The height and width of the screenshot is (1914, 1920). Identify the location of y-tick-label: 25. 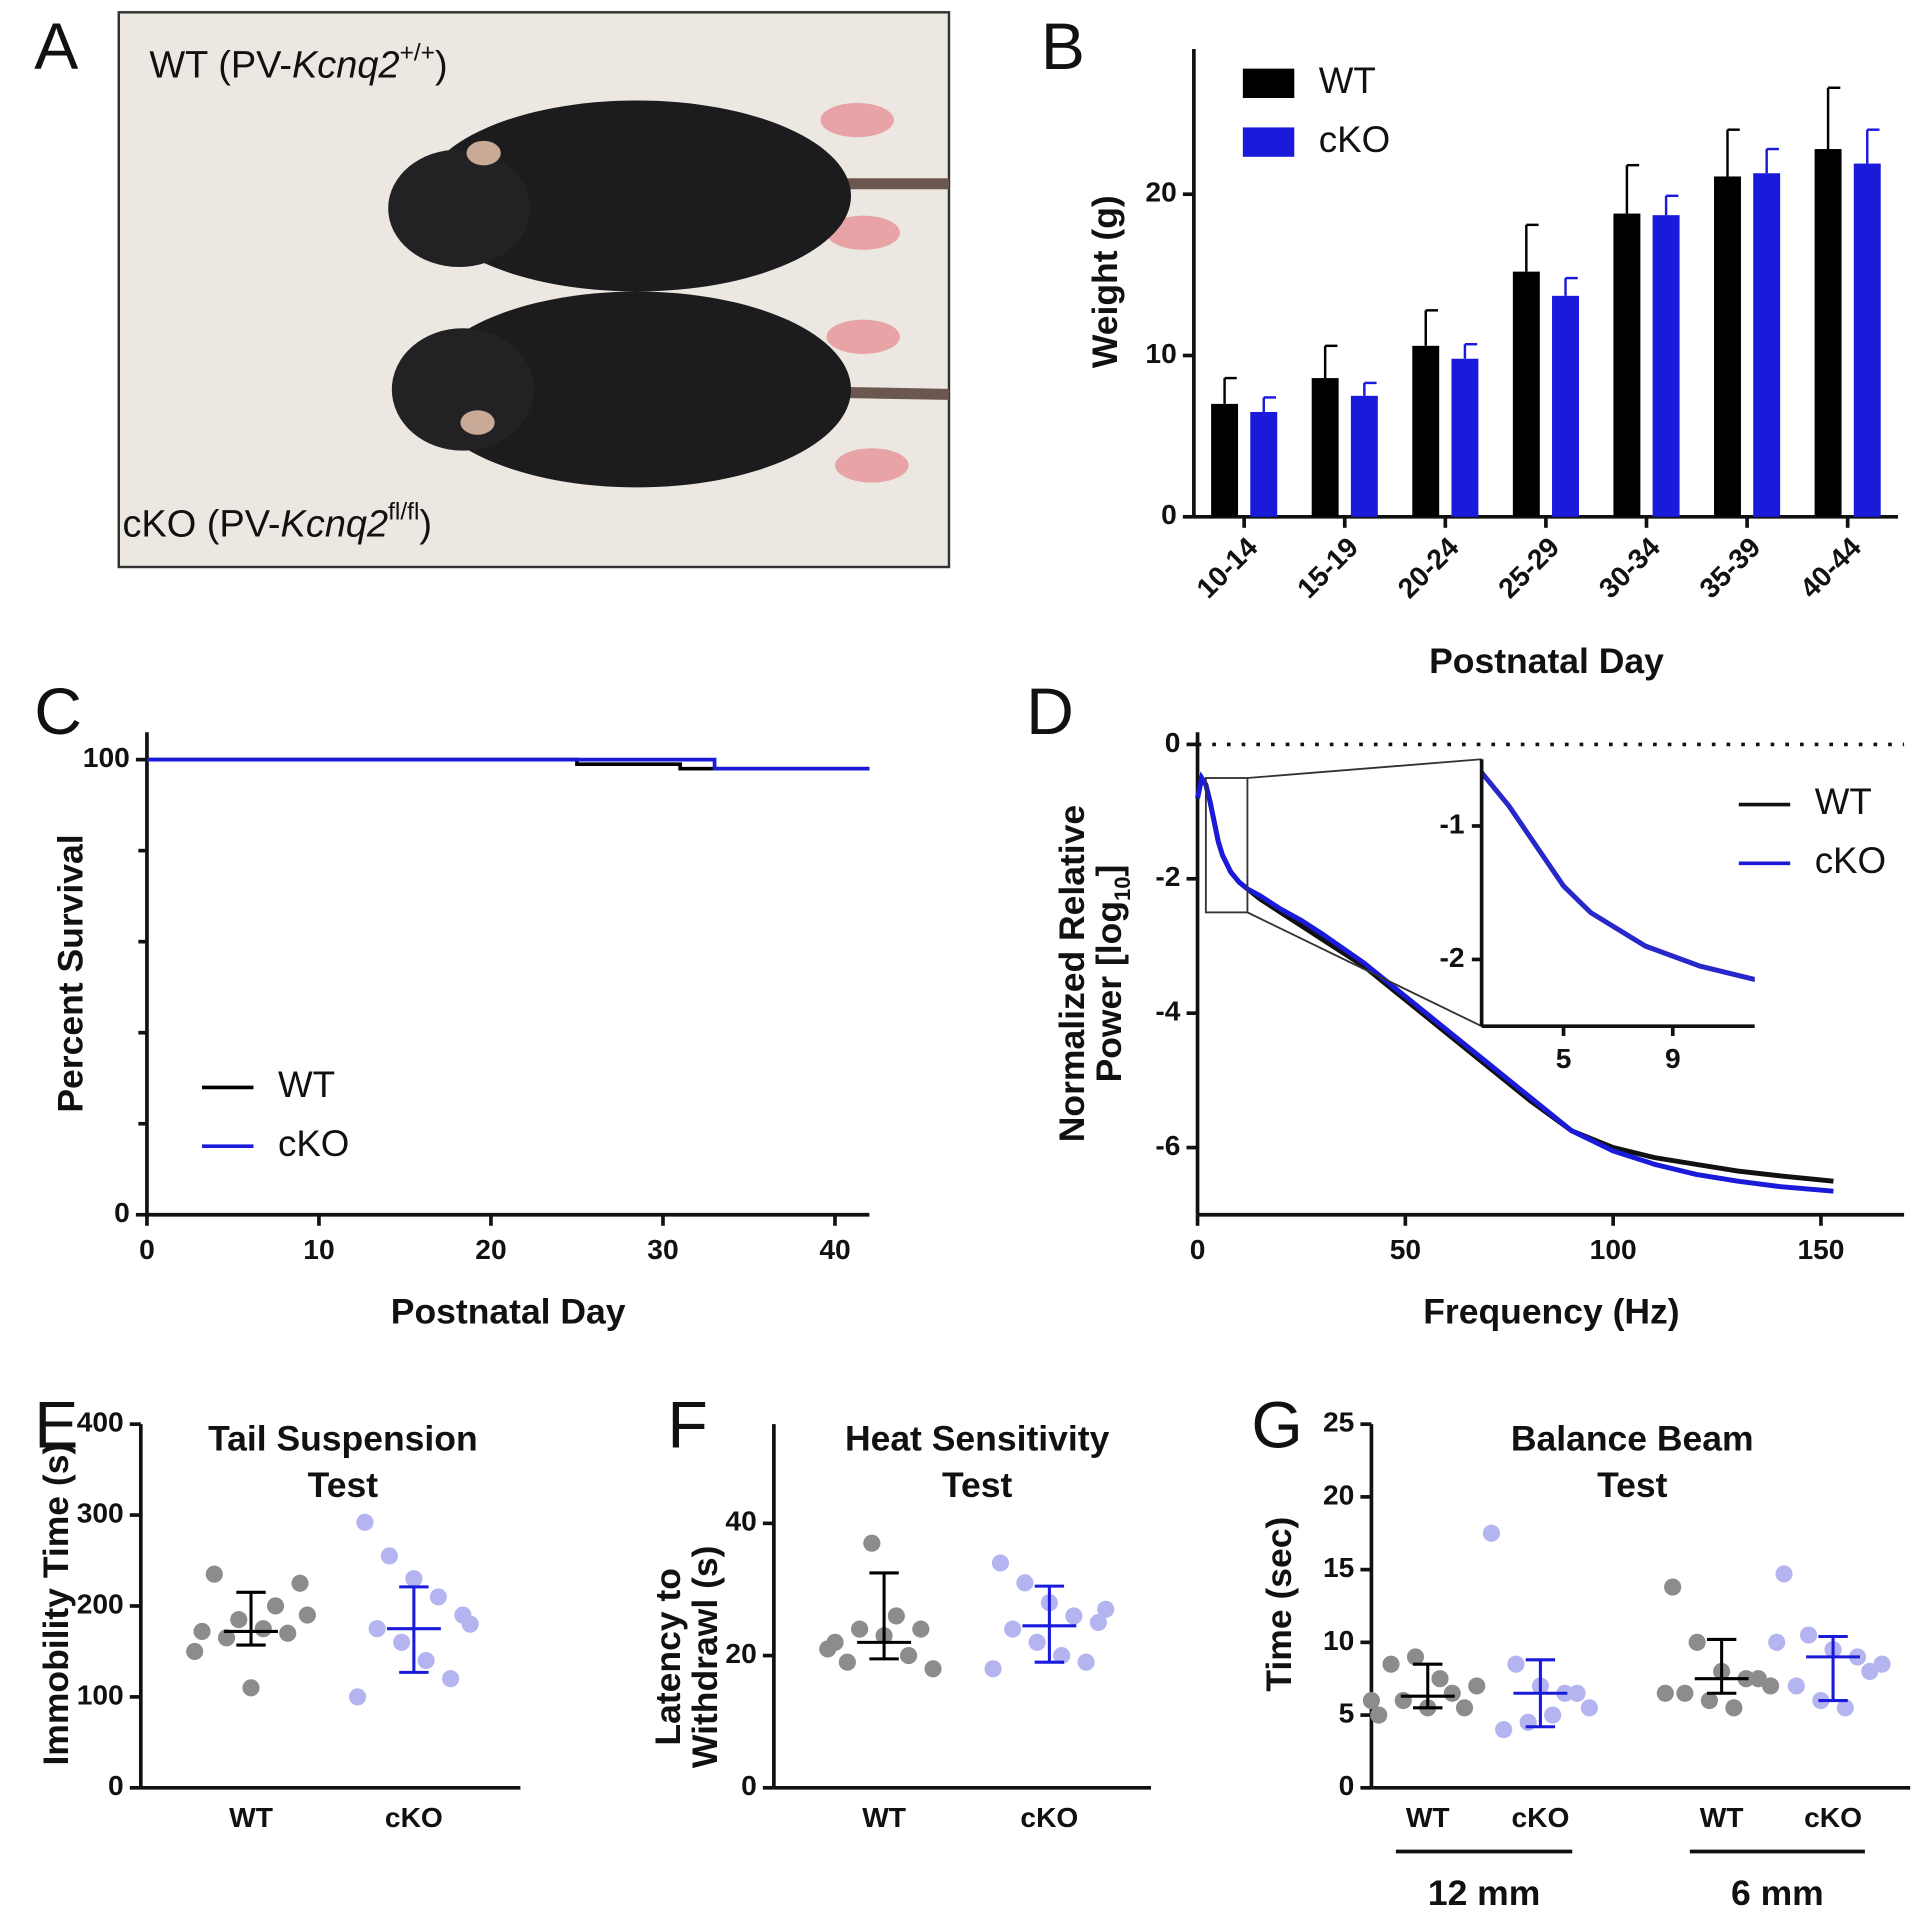
(1338, 1422).